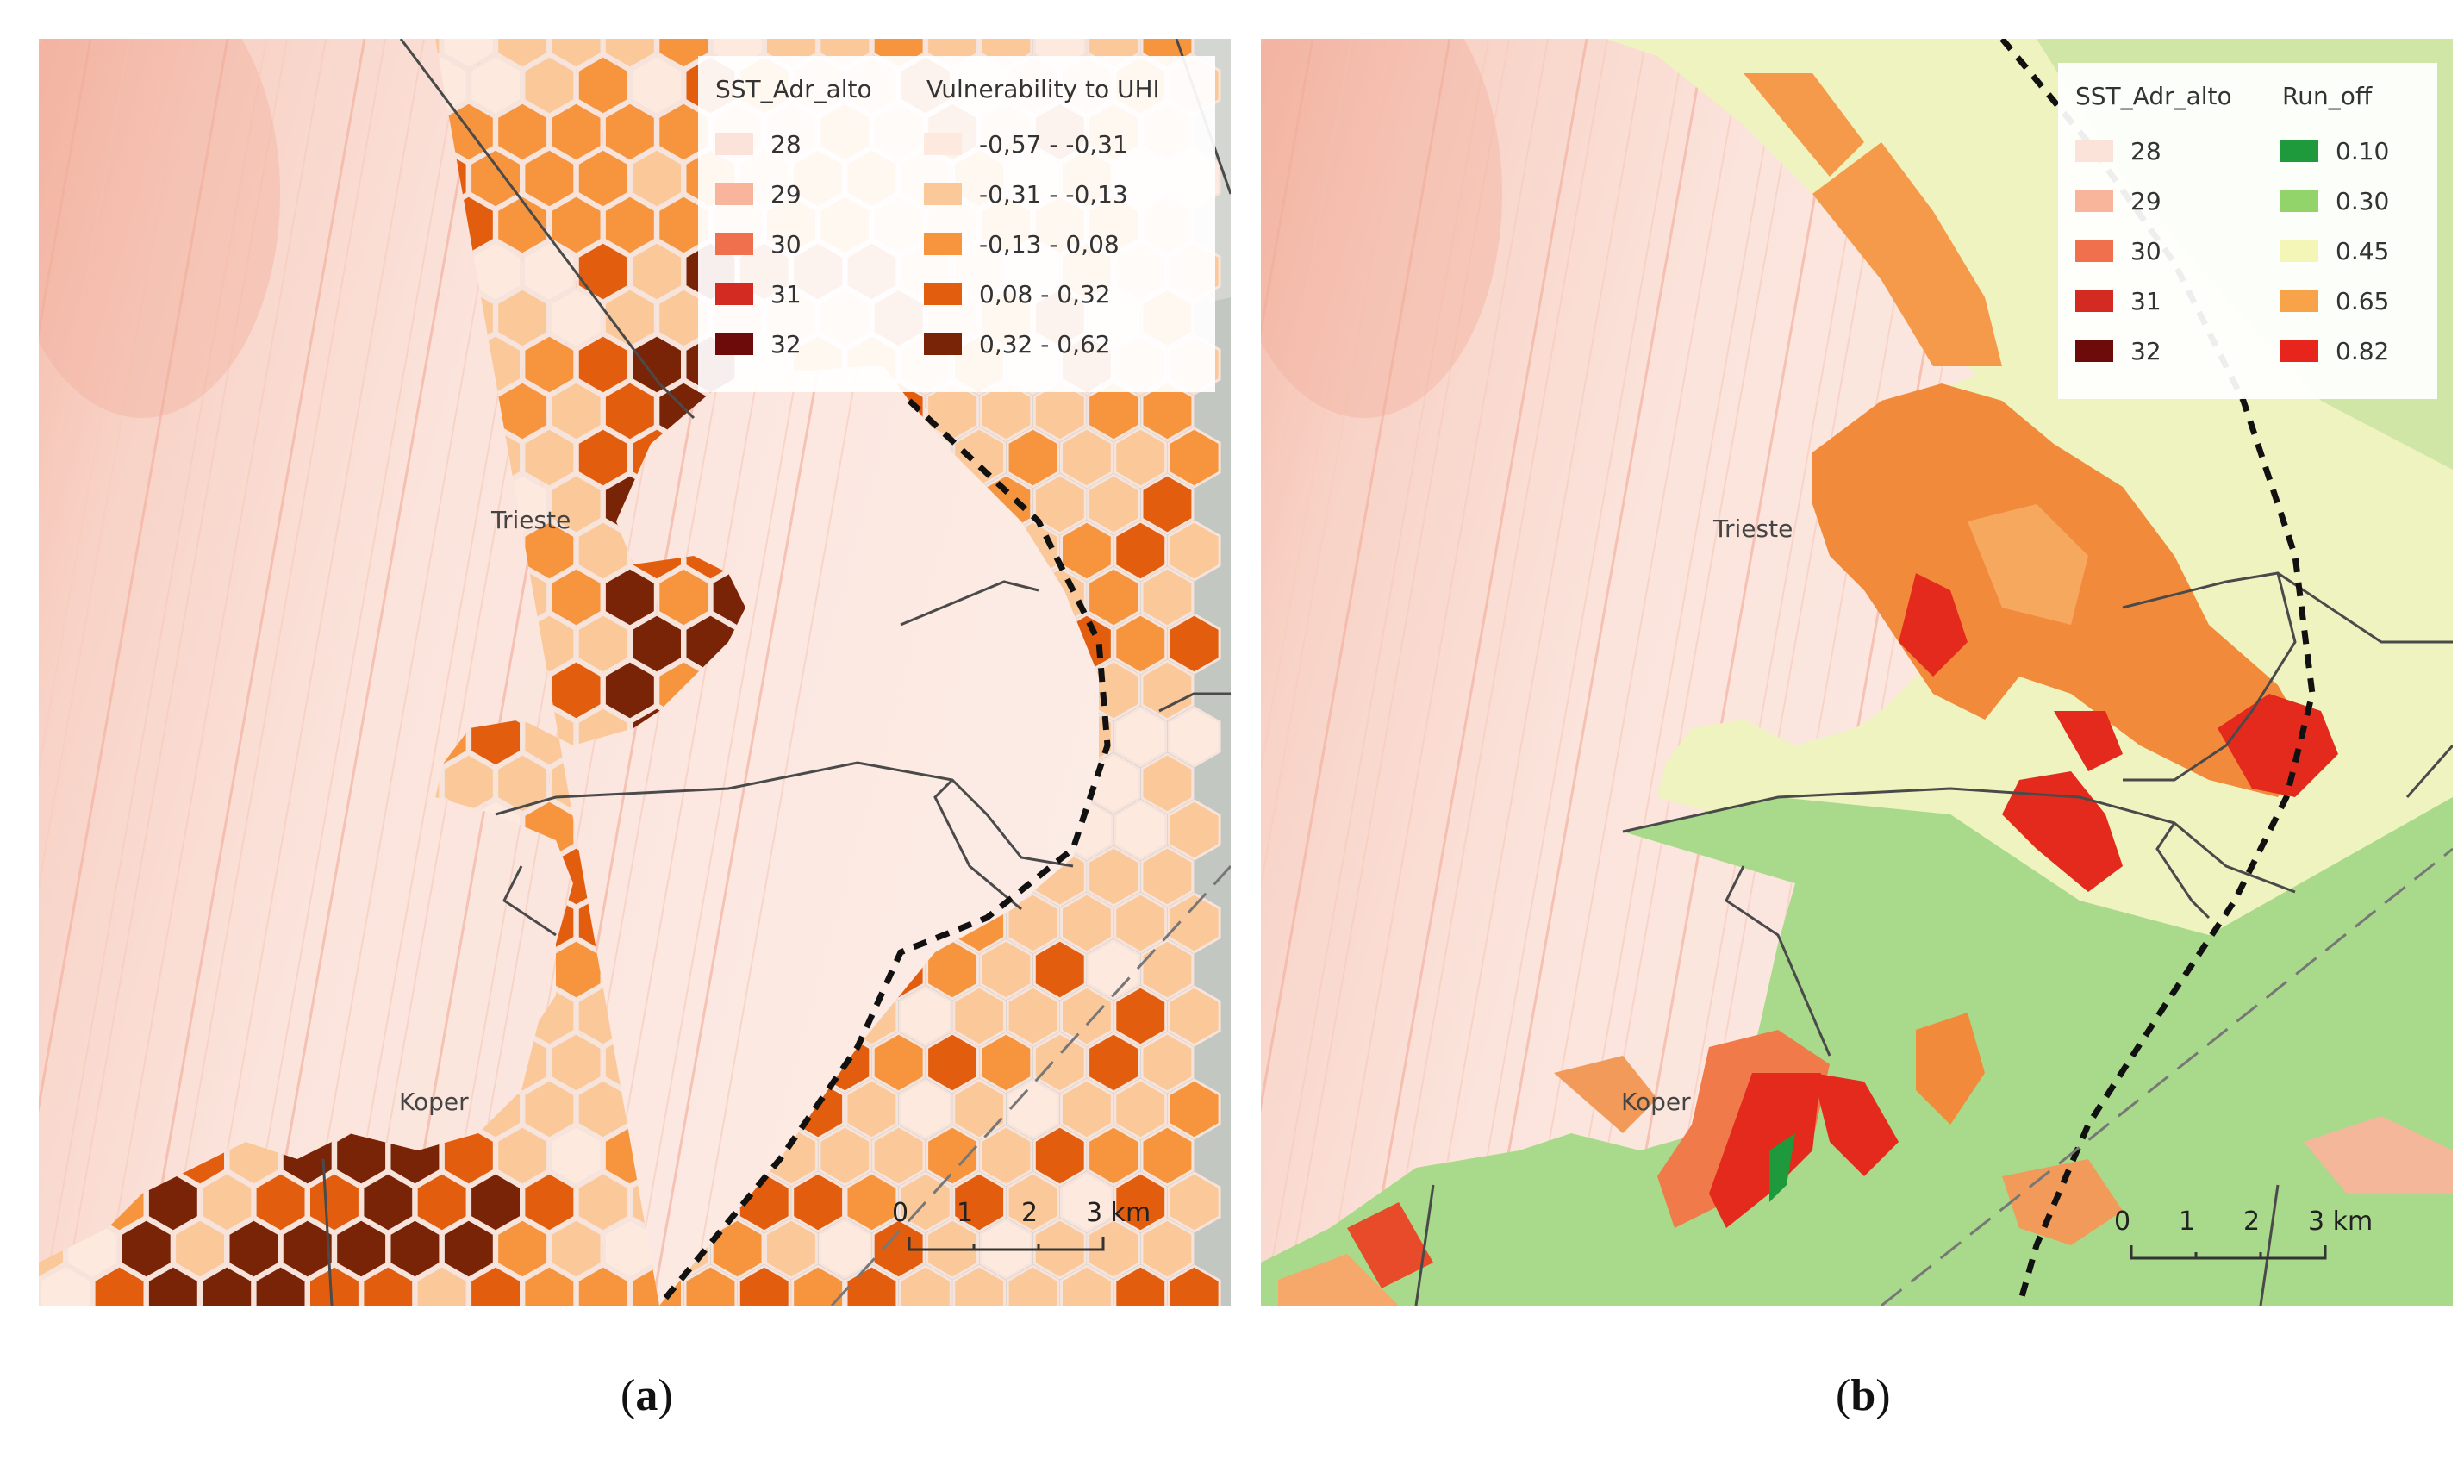  I want to click on vulnerability-legend-swatch, so click(943, 144).